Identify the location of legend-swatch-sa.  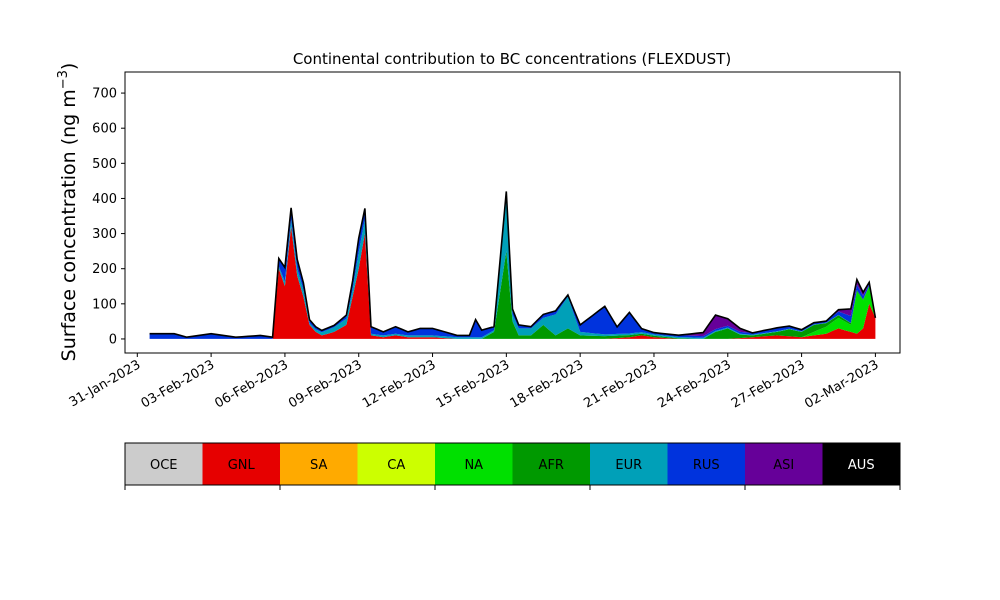
(319, 464).